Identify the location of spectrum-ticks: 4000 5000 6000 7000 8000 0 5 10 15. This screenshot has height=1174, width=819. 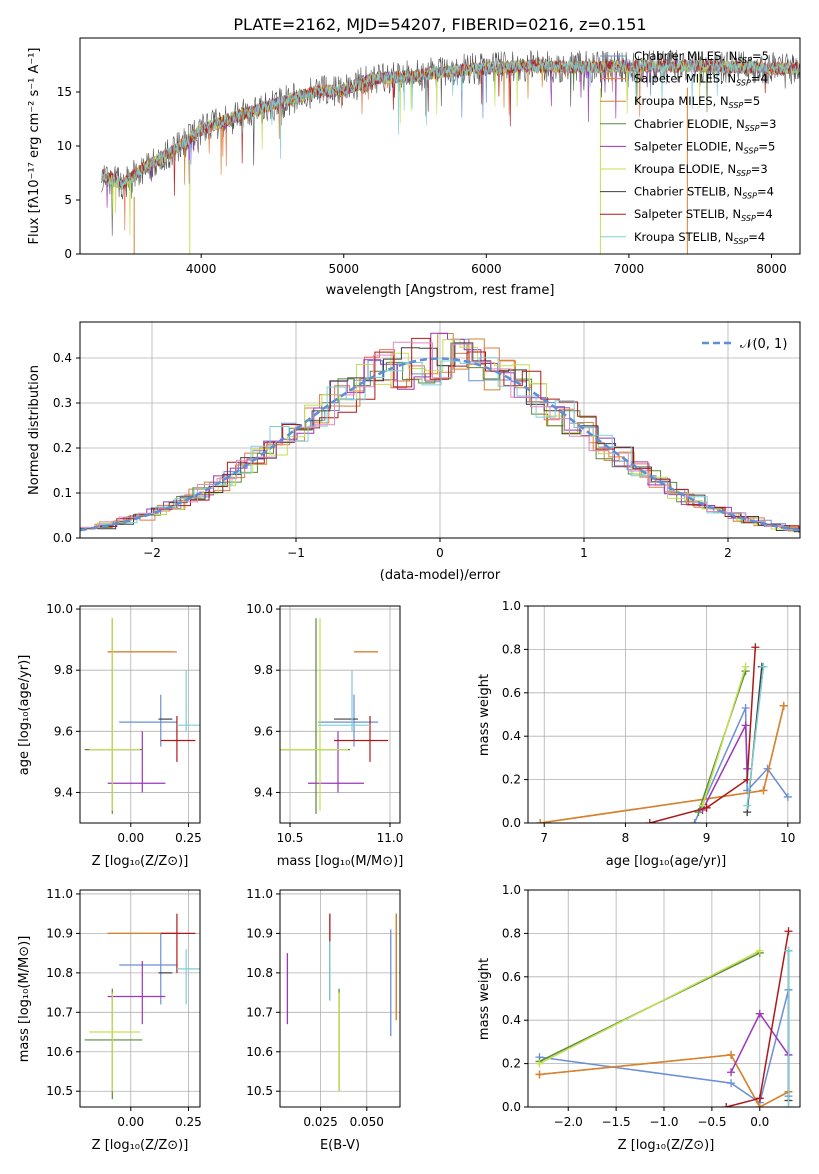
(422, 180).